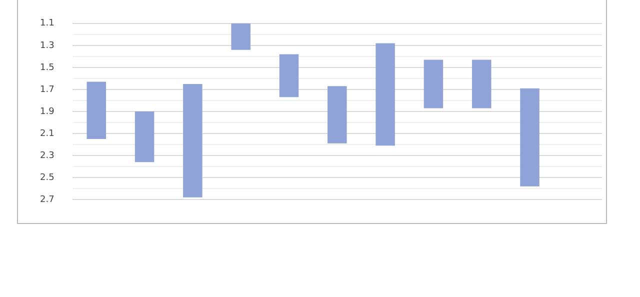 This screenshot has width=640, height=297. What do you see at coordinates (47, 111) in the screenshot?
I see `y-tick-label: 1.9` at bounding box center [47, 111].